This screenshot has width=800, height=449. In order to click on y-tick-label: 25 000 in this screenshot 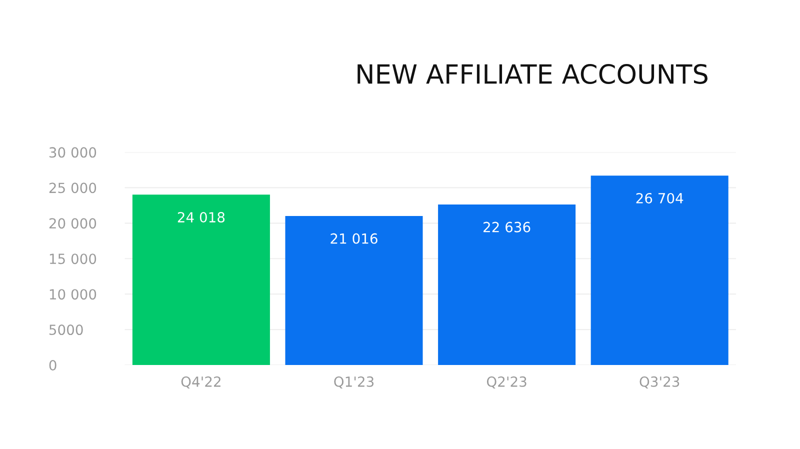, I will do `click(72, 188)`.